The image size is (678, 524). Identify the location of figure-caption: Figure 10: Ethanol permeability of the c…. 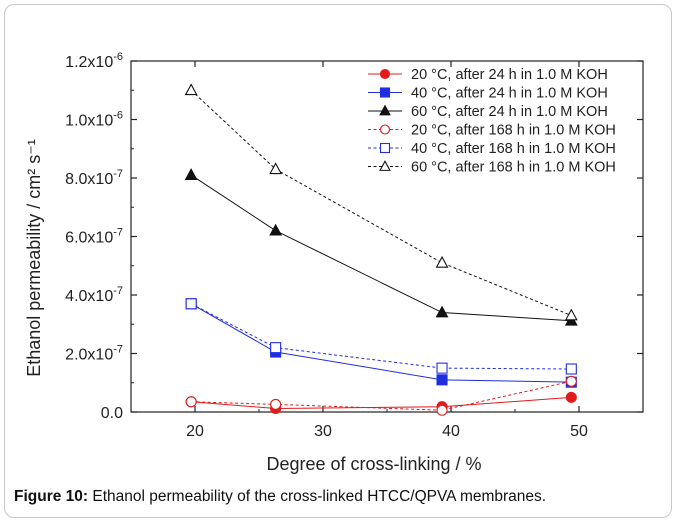
(339, 497).